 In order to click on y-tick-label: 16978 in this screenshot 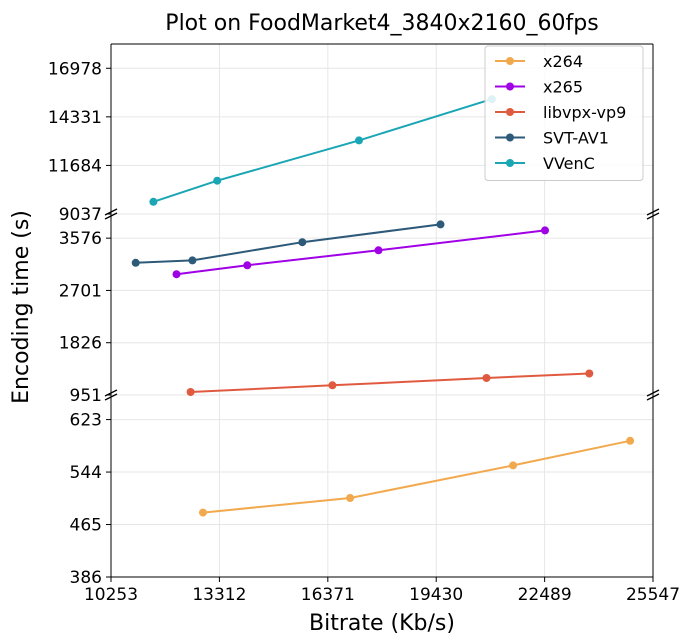, I will do `click(75, 69)`.